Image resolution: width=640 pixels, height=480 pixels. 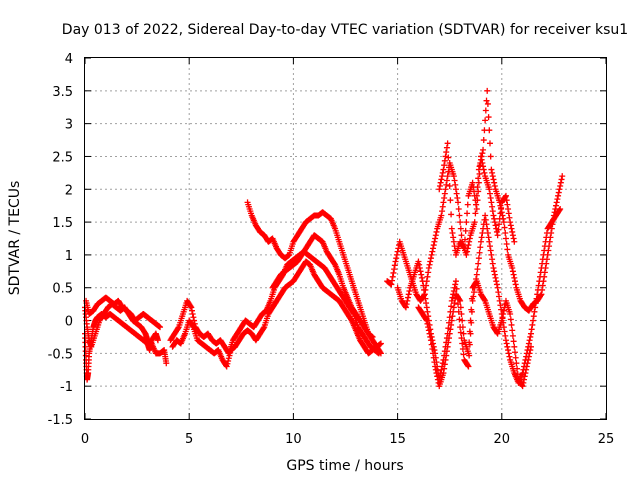 I want to click on y-tick-label: 1, so click(x=69, y=256).